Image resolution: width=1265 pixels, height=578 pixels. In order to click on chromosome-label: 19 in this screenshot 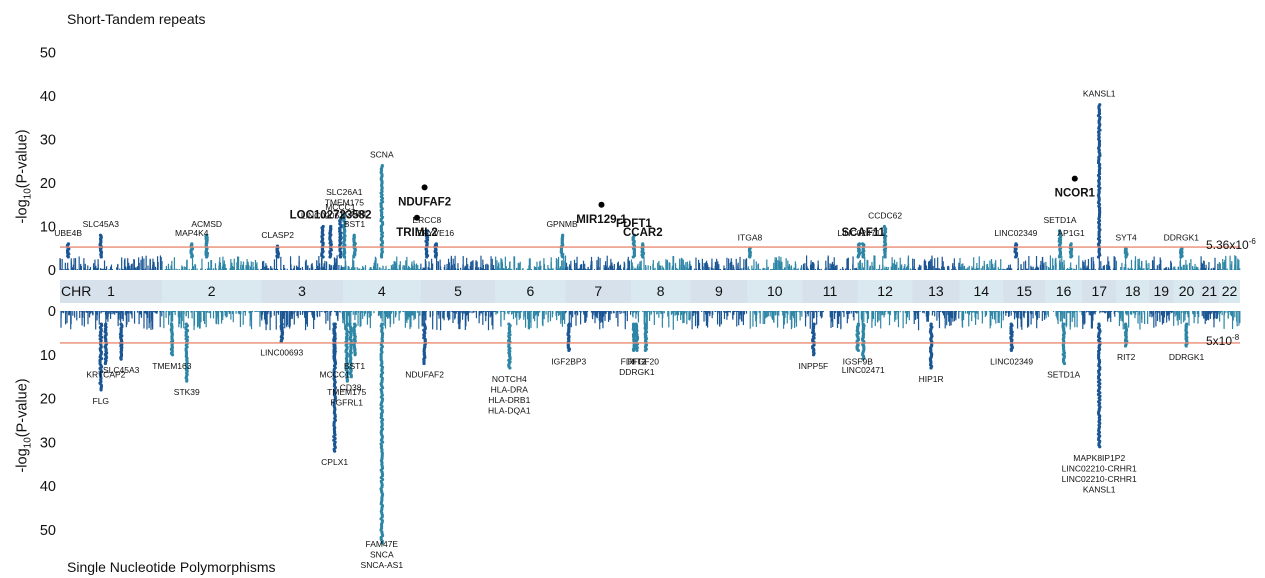, I will do `click(1162, 291)`.